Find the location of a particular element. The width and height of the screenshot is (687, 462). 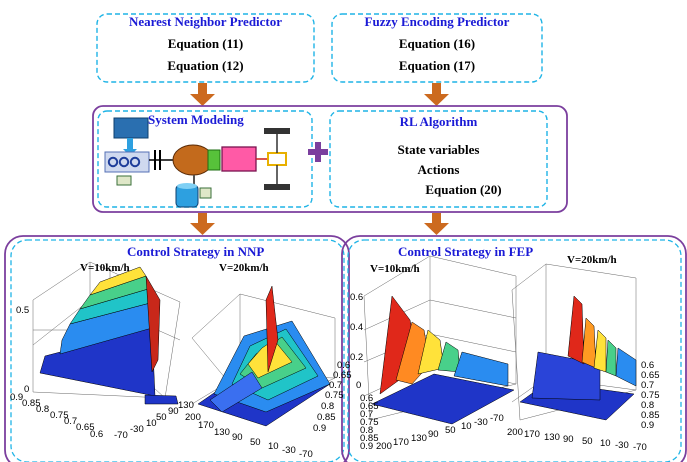

fep-v10-z-tick: 0.2 is located at coordinates (357, 357).